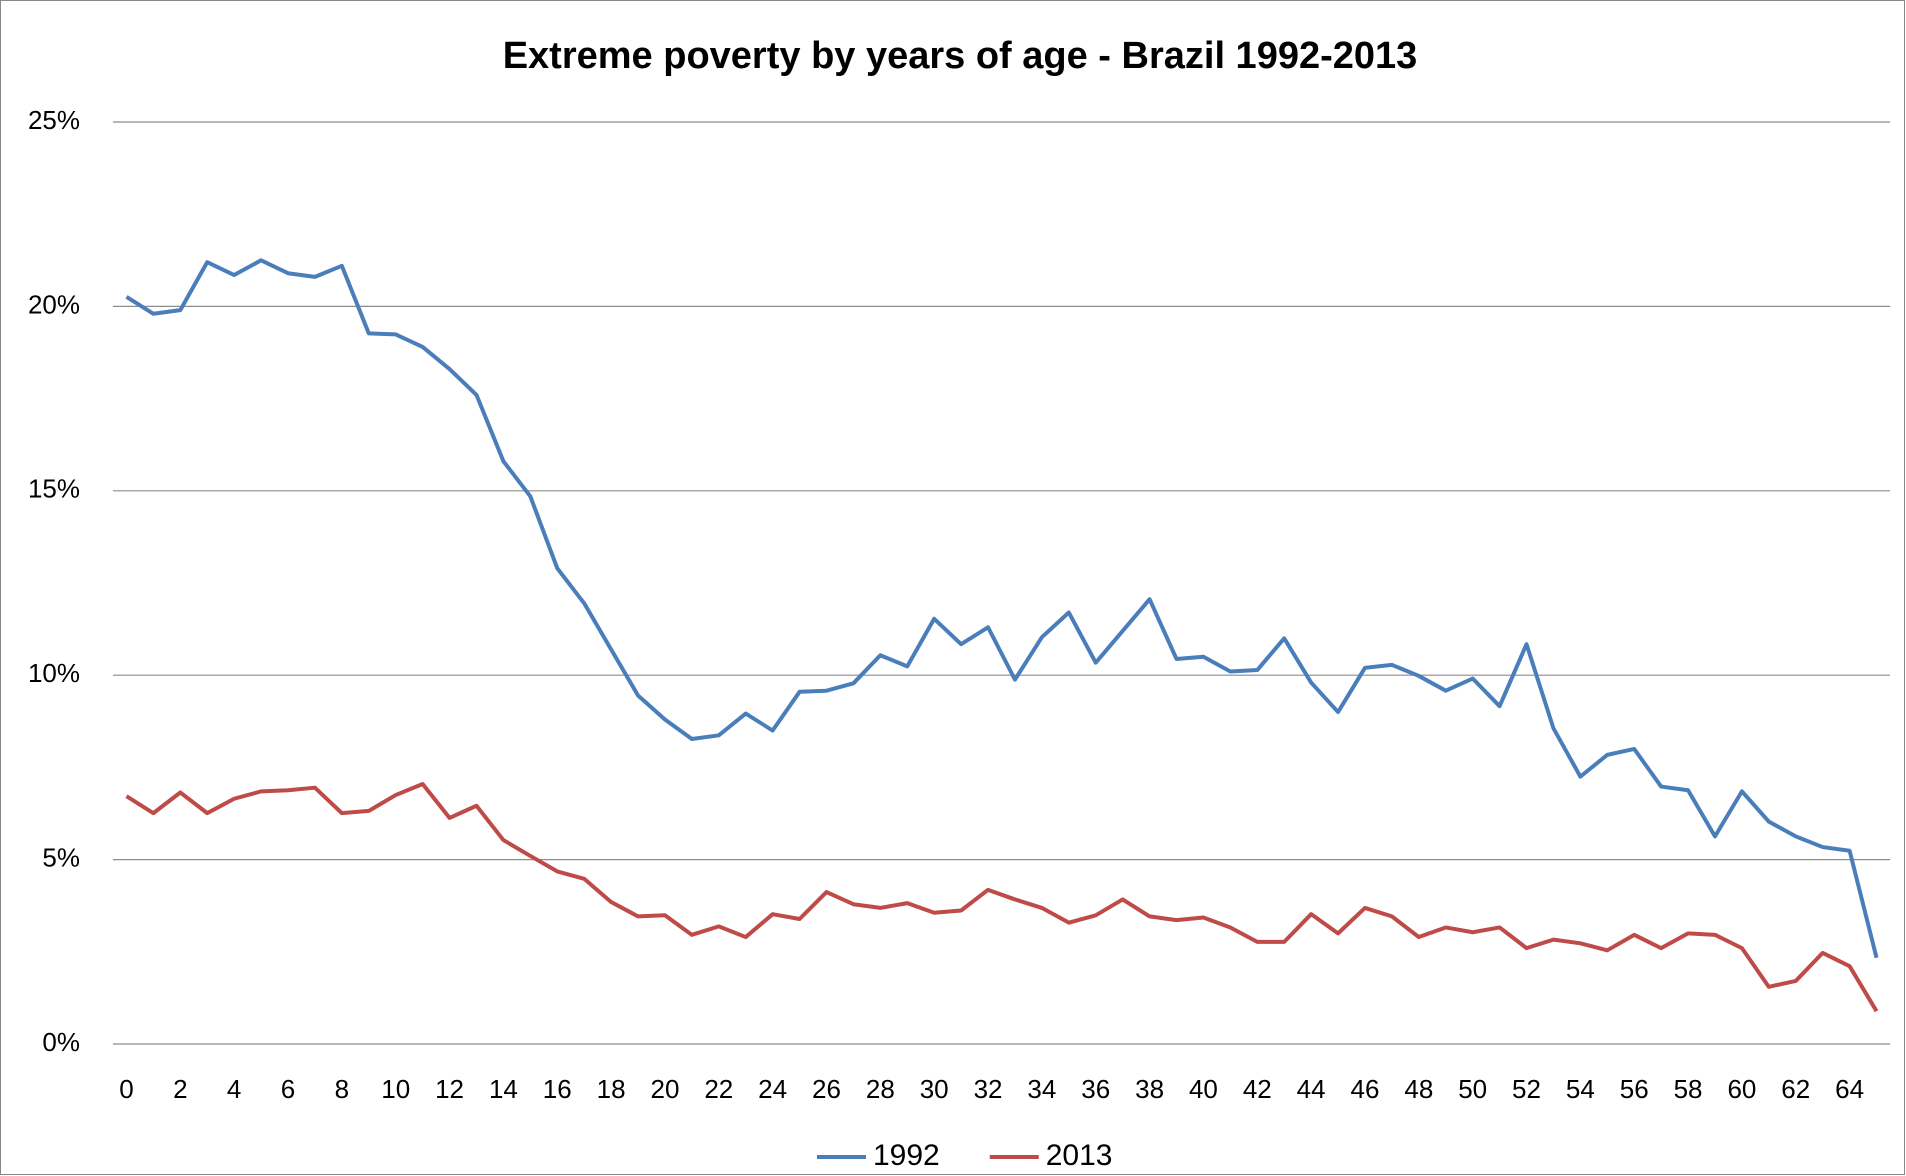 This screenshot has width=1906, height=1176. Describe the element at coordinates (1418, 1089) in the screenshot. I see `x-tick-label: 48` at that location.